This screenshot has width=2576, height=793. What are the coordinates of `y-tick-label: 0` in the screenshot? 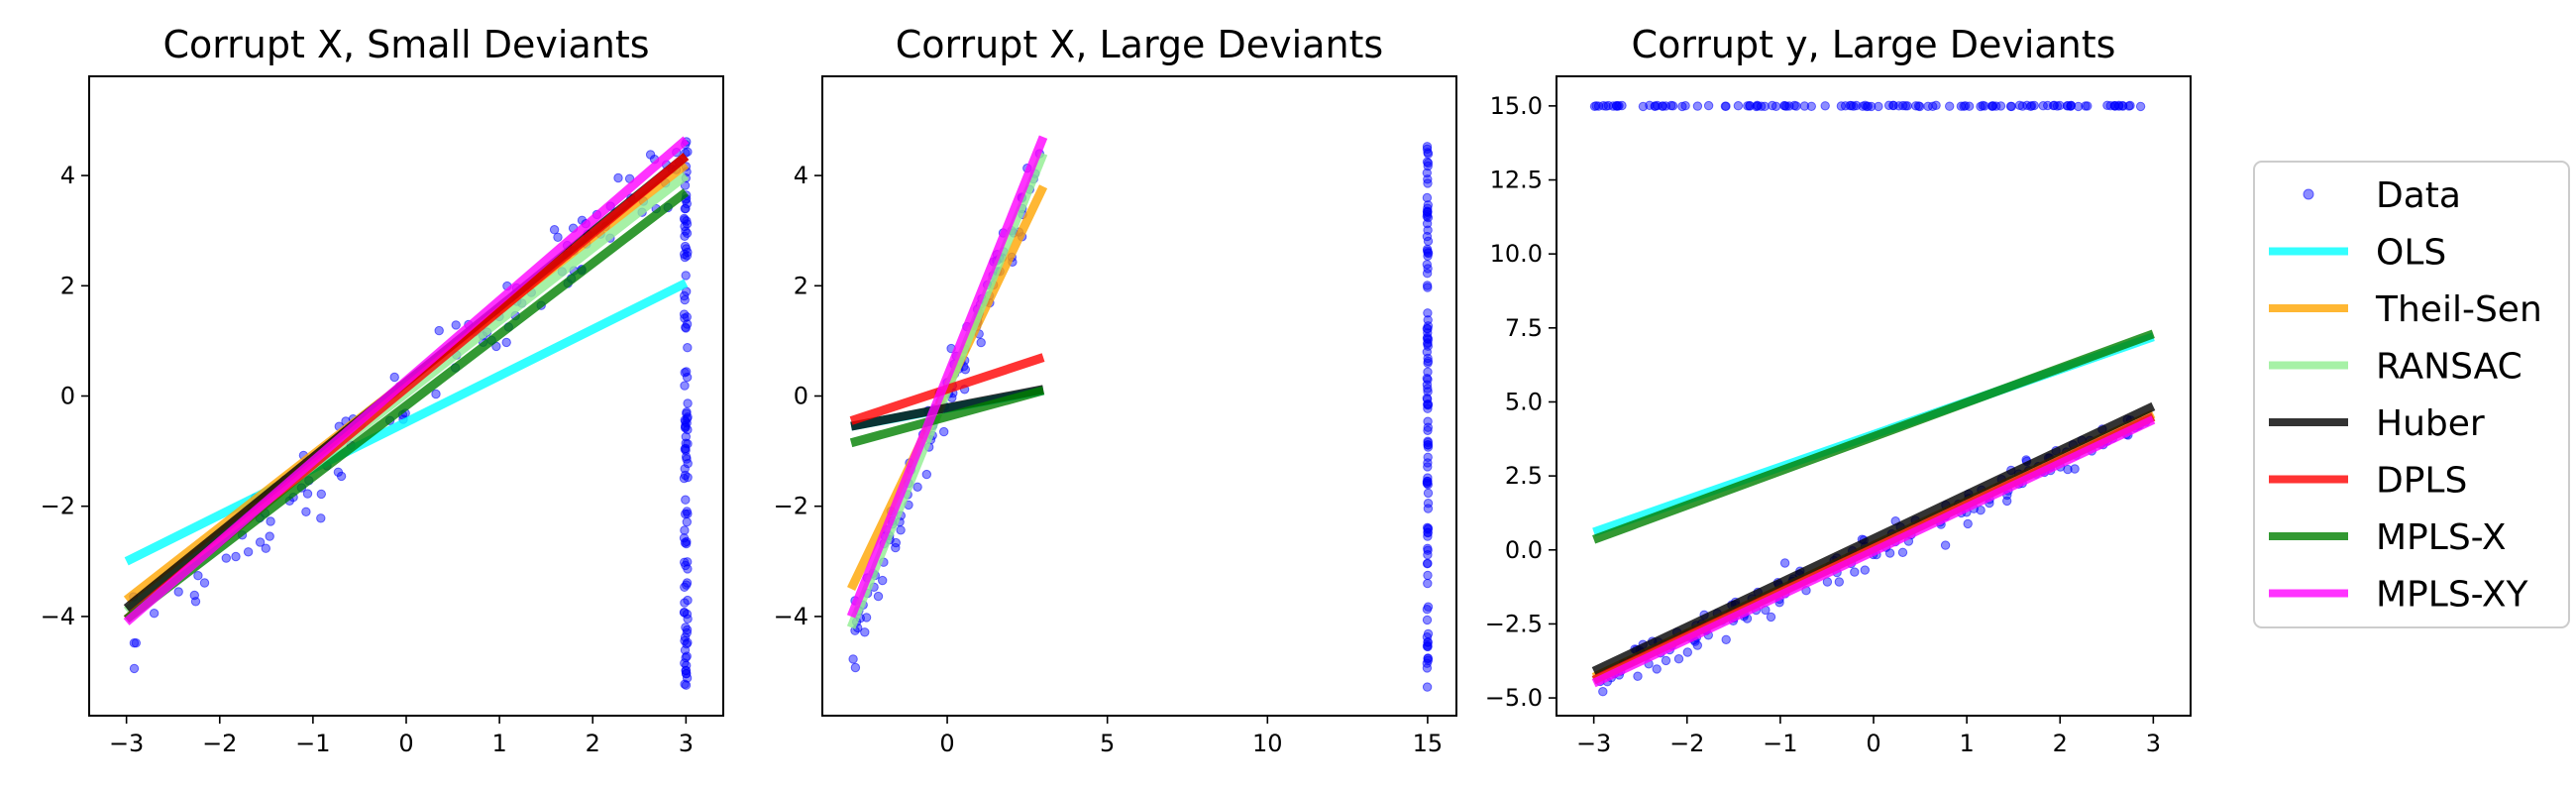 It's located at (67, 396).